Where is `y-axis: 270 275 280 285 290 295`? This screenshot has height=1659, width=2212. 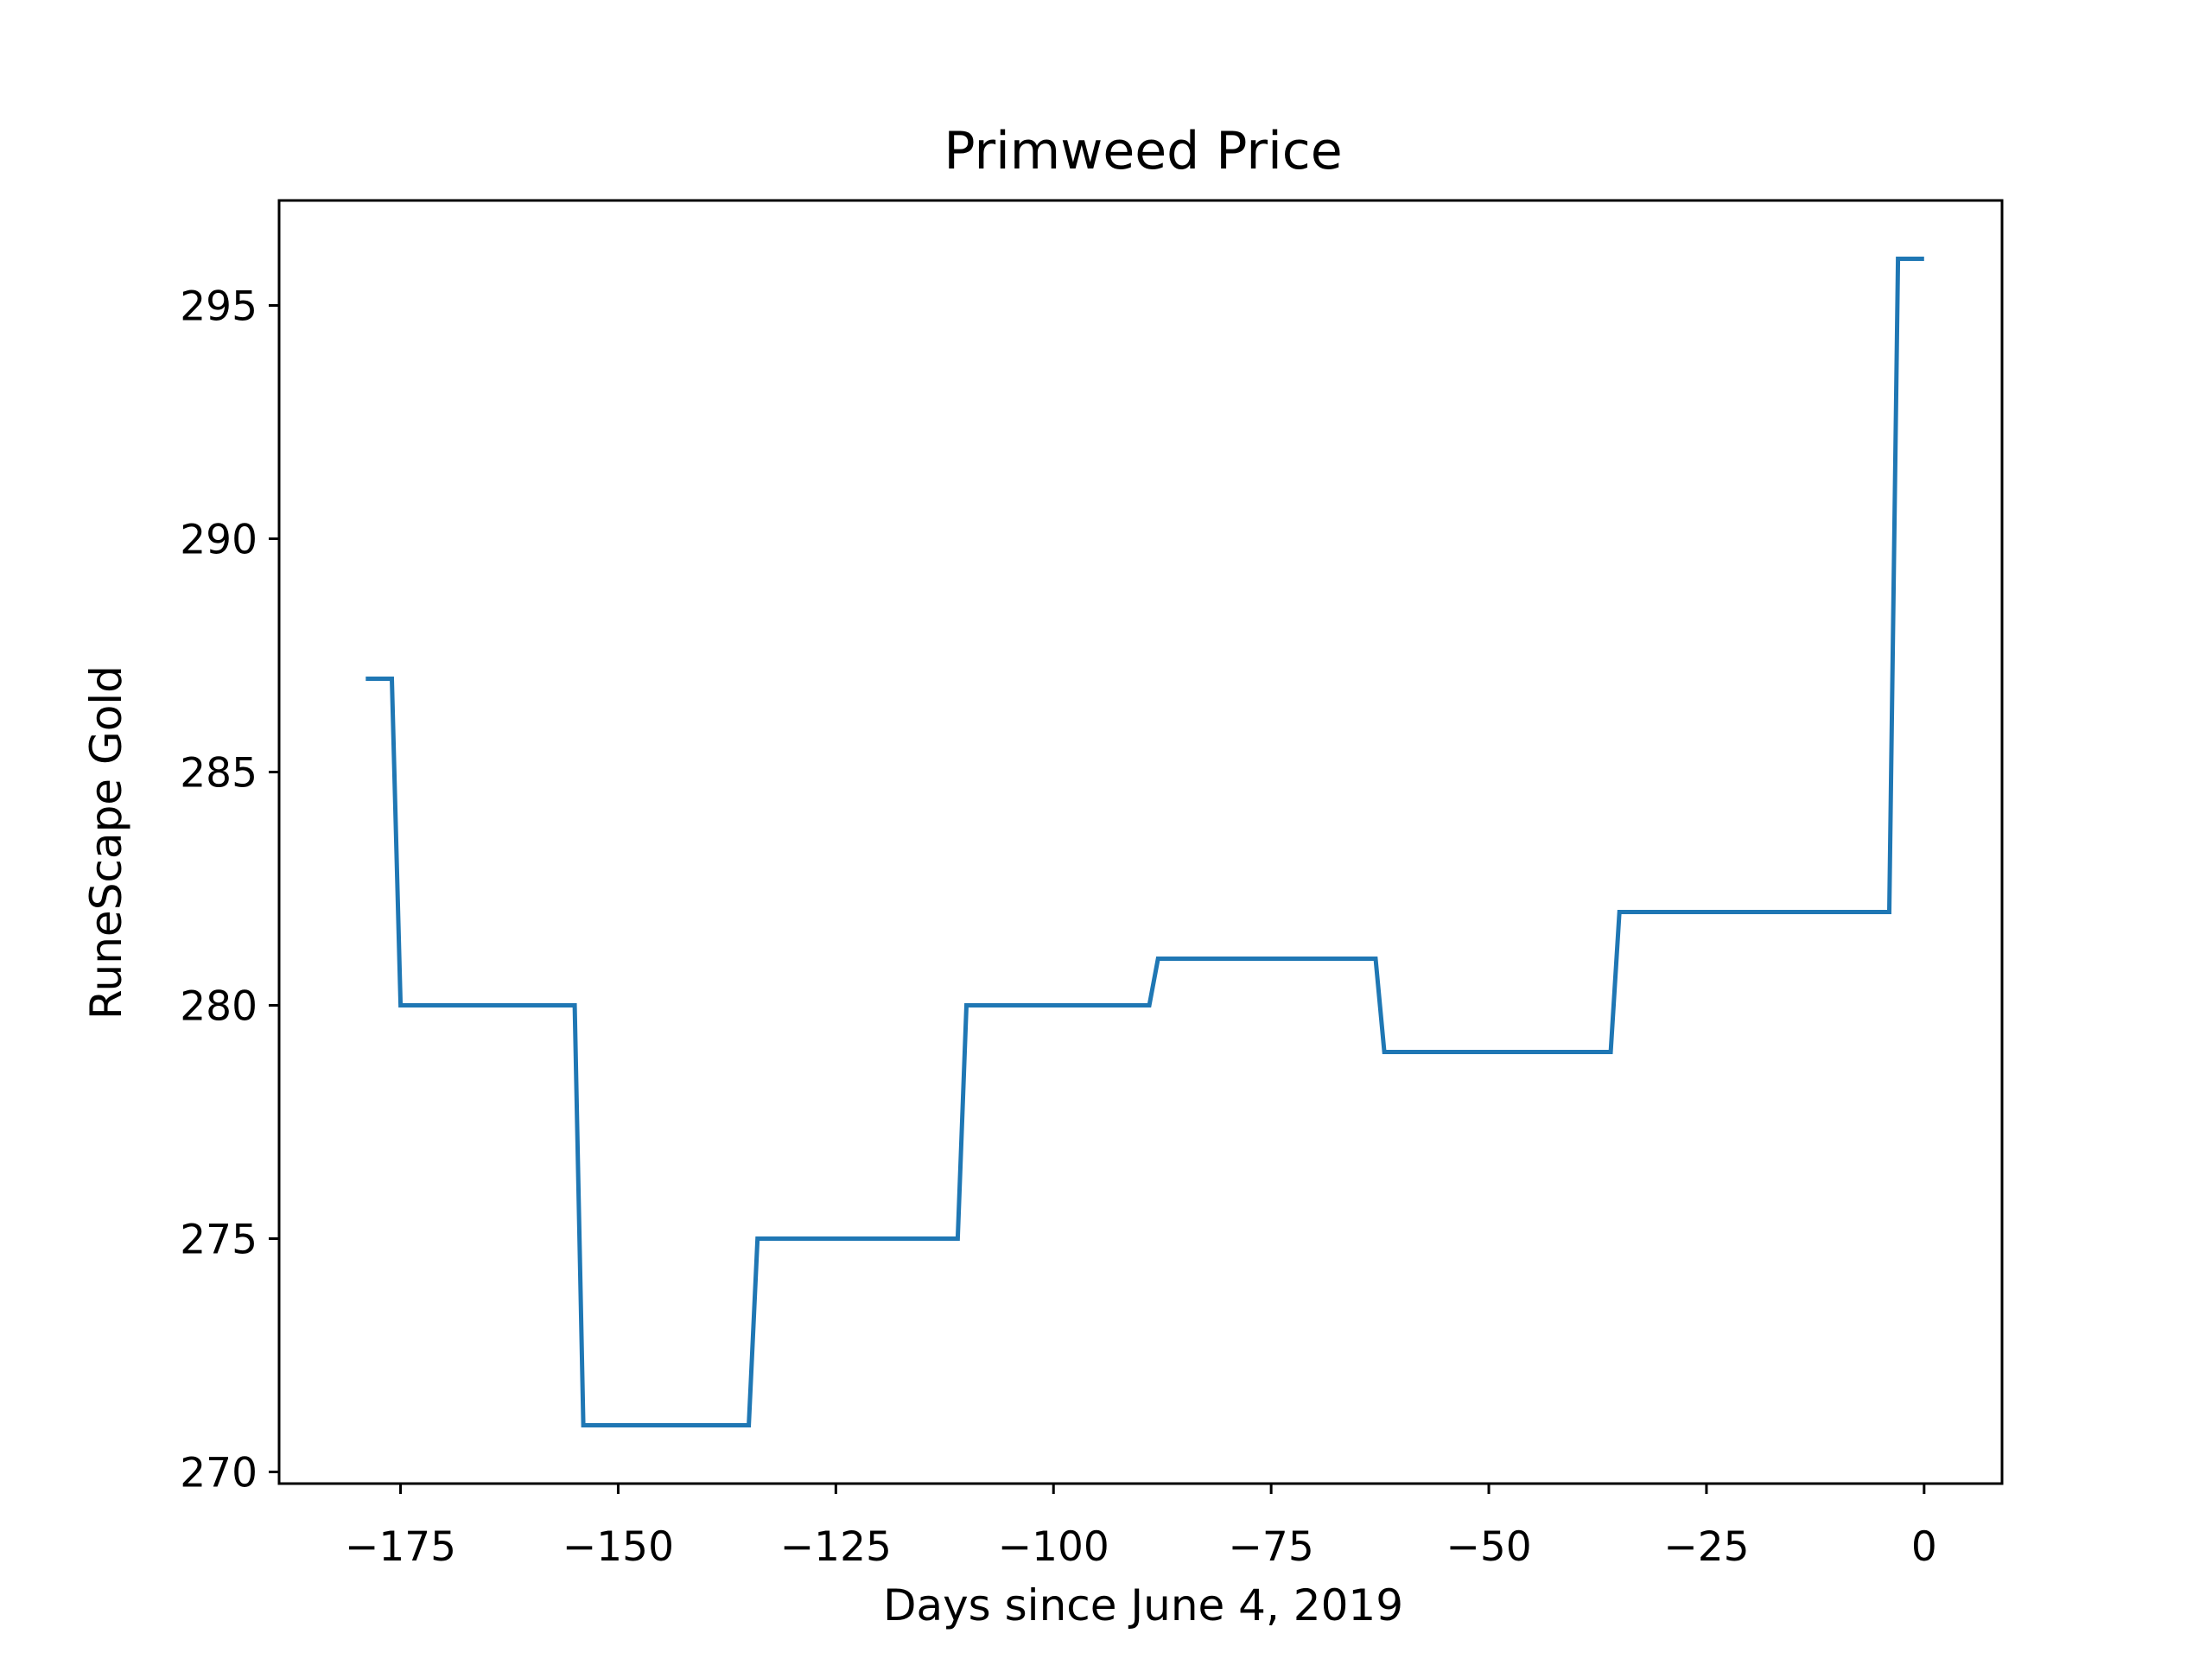 y-axis: 270 275 280 285 290 295 is located at coordinates (230, 890).